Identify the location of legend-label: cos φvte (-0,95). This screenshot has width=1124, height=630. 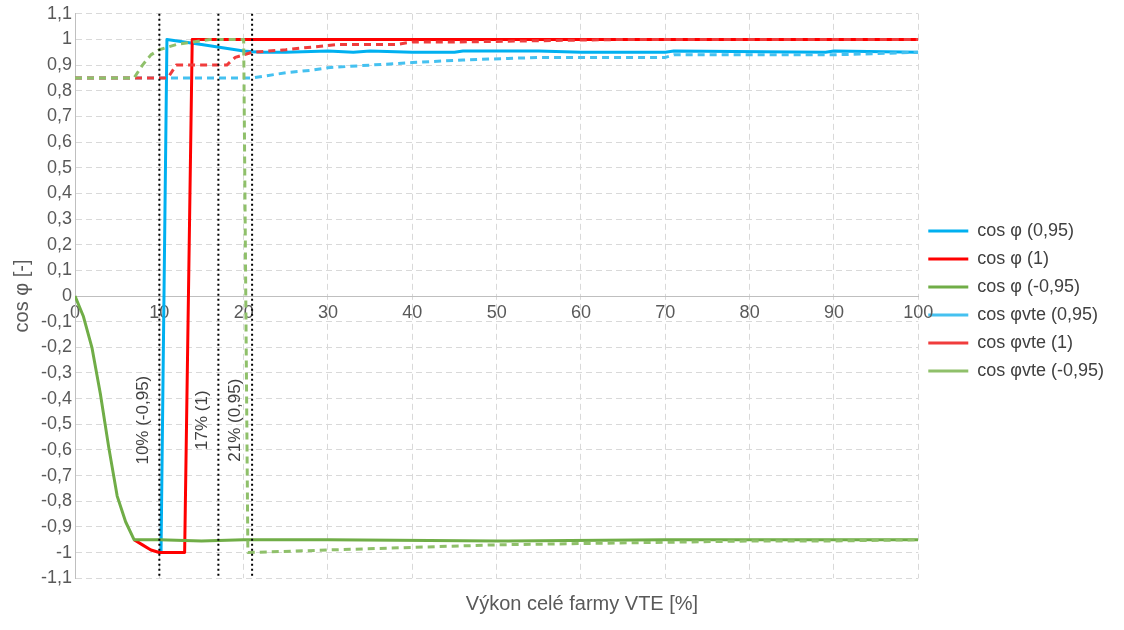
(1041, 369).